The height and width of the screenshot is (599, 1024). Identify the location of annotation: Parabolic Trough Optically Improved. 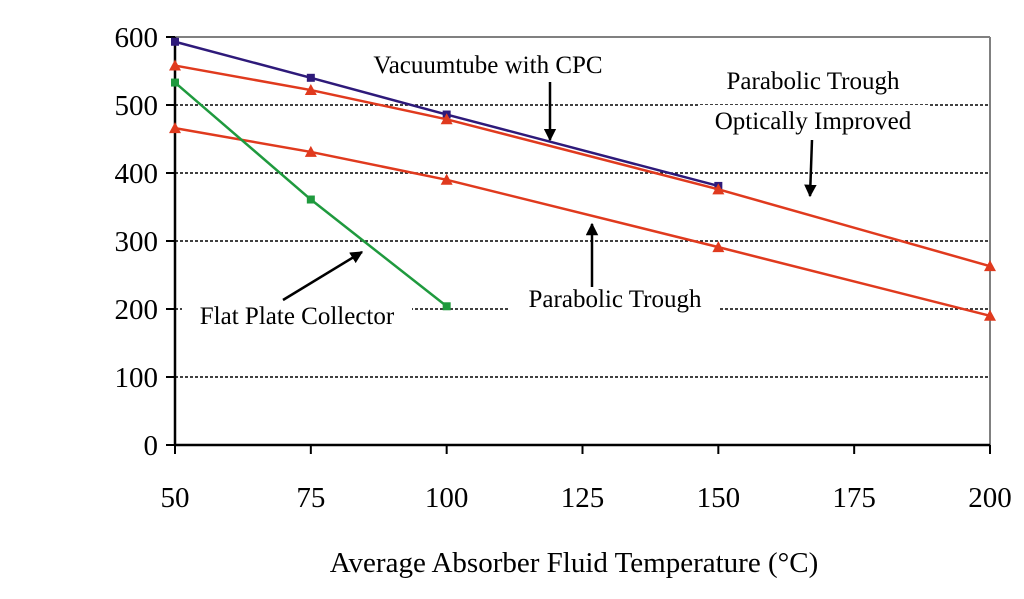
(813, 131).